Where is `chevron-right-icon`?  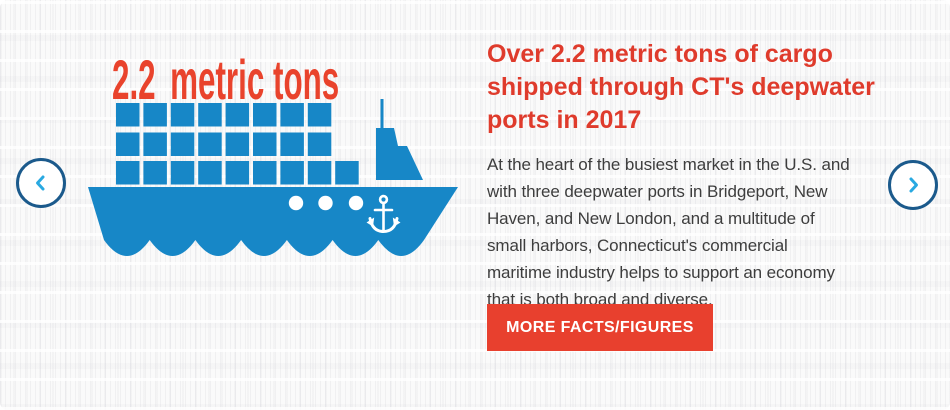 chevron-right-icon is located at coordinates (913, 185).